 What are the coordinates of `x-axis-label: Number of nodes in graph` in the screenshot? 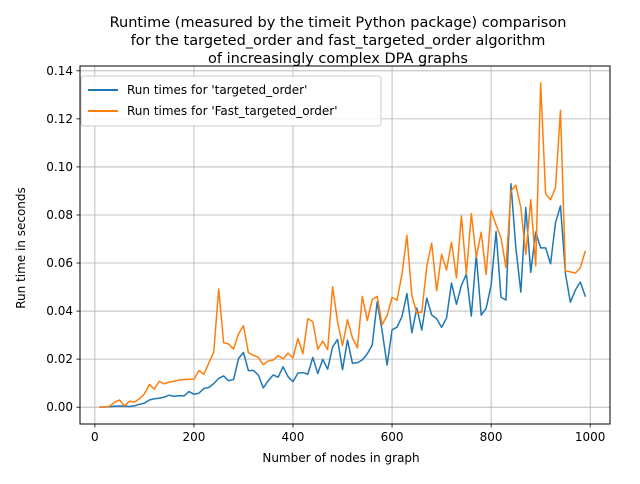 It's located at (340, 458).